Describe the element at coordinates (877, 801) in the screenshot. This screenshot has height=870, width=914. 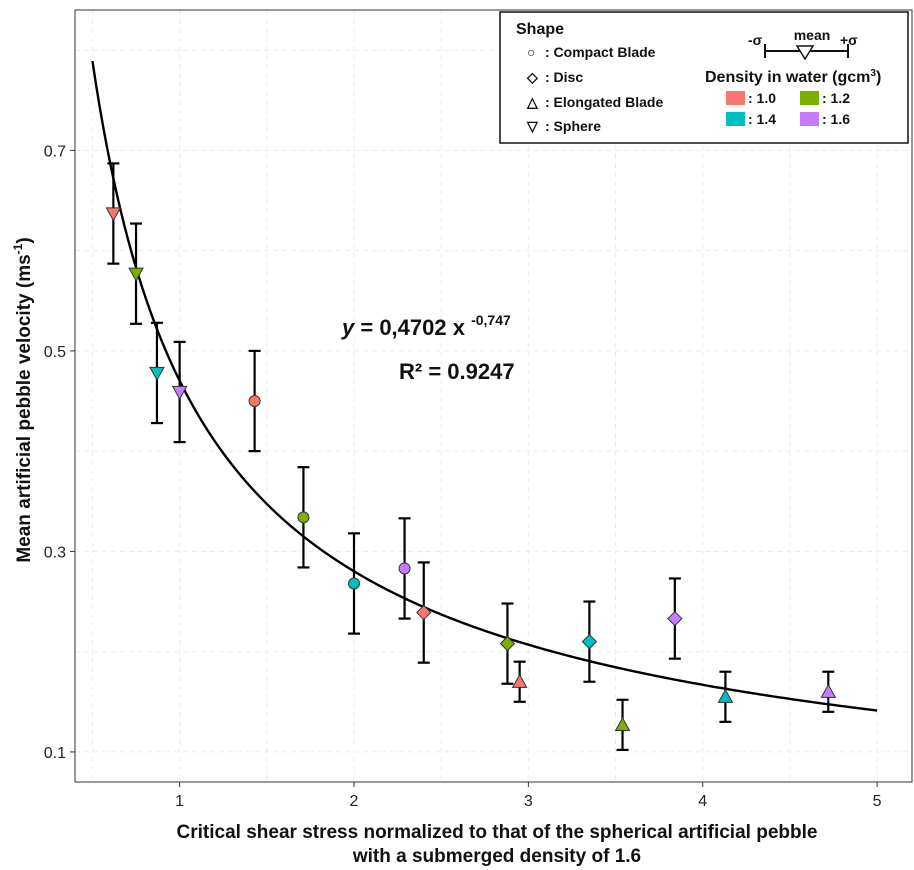
I see `x-tick-label: 5` at that location.